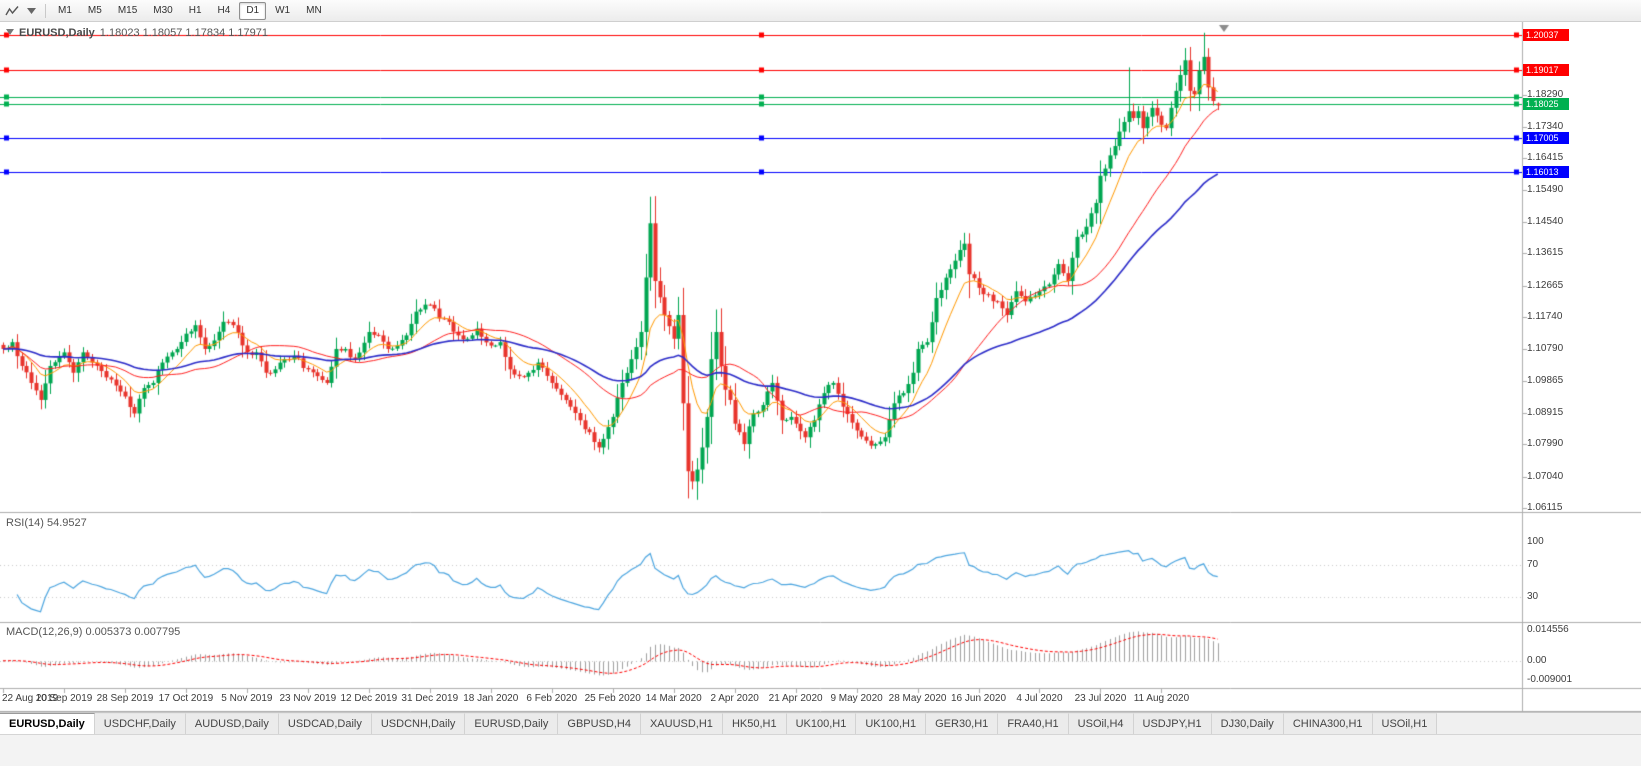 The height and width of the screenshot is (766, 1641). Describe the element at coordinates (1033, 723) in the screenshot. I see `chart-tab-fra40-h1: FRA40,H1` at that location.